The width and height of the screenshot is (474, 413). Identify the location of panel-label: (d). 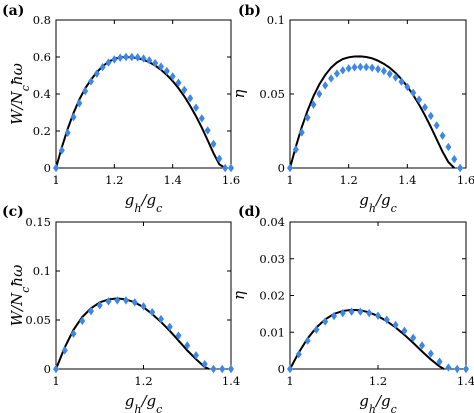
(249, 212).